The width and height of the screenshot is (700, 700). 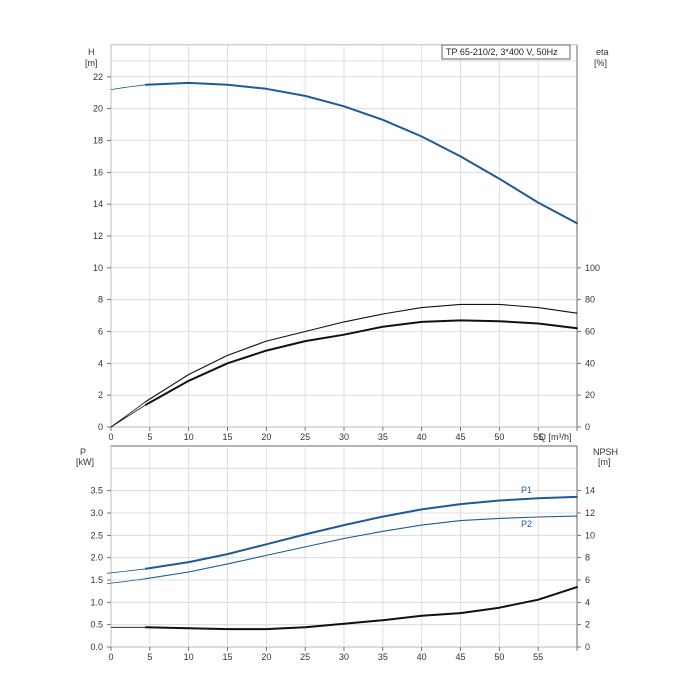 I want to click on flow-axis-label: Q [m³/h], so click(x=555, y=437).